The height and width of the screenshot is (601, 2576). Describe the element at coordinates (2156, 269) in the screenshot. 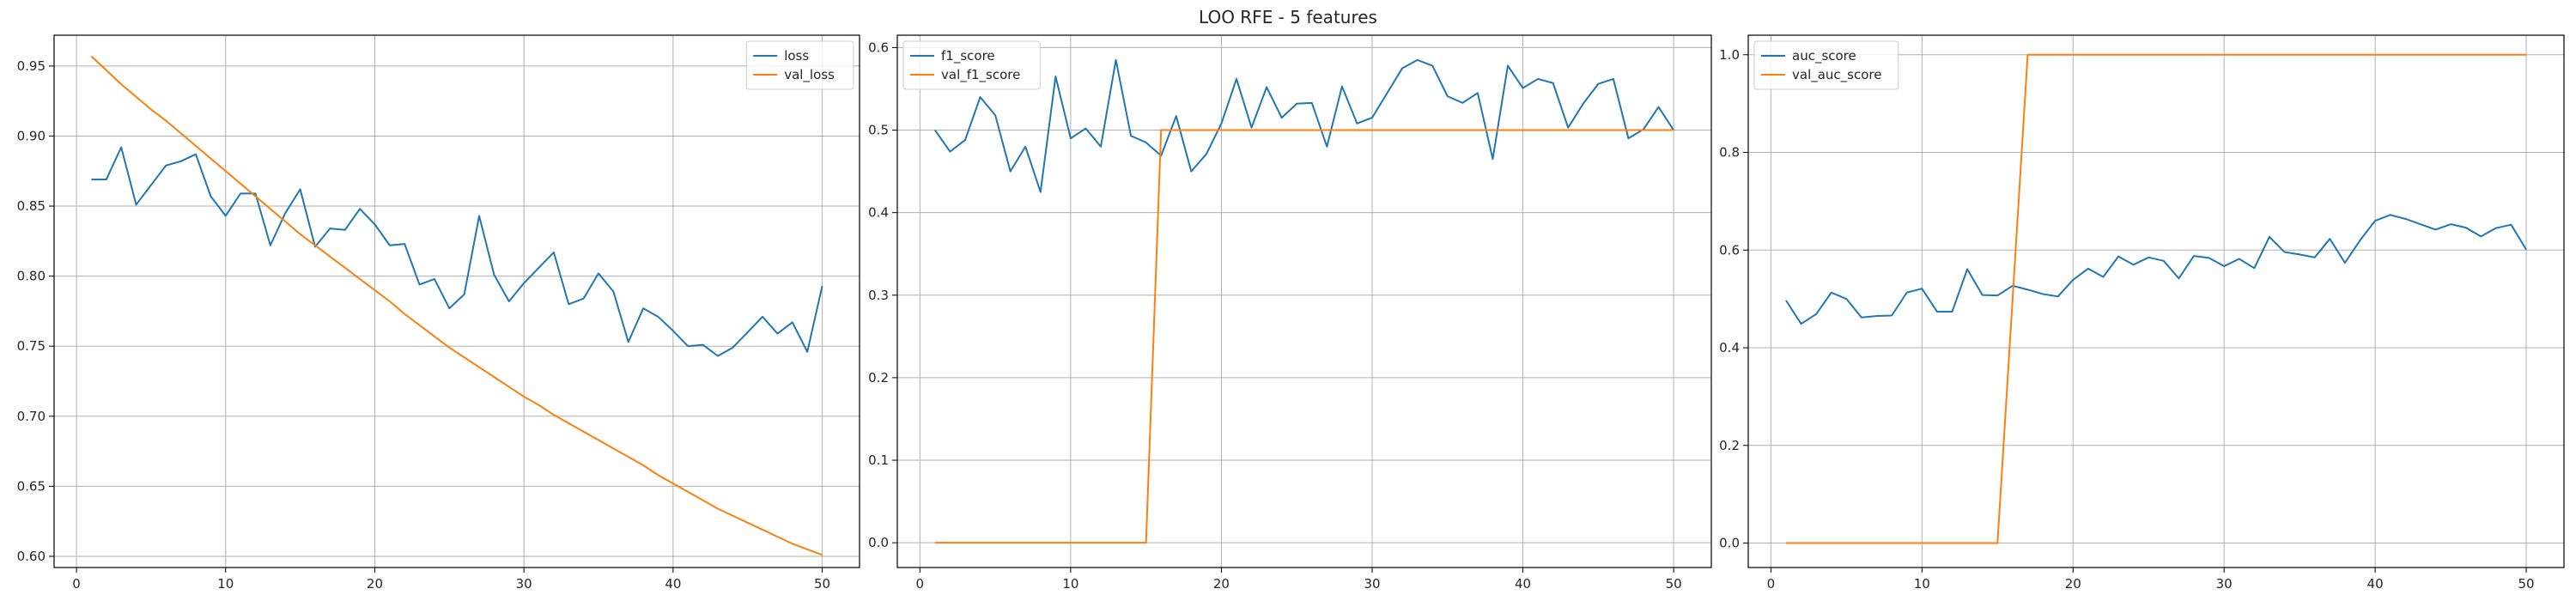

I see `series-line-auc-score` at that location.